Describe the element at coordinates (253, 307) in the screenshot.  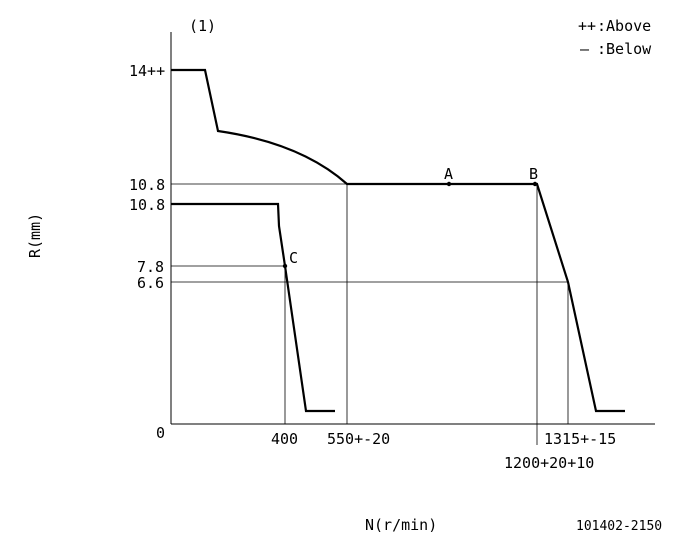
I see `series-lower-line` at that location.